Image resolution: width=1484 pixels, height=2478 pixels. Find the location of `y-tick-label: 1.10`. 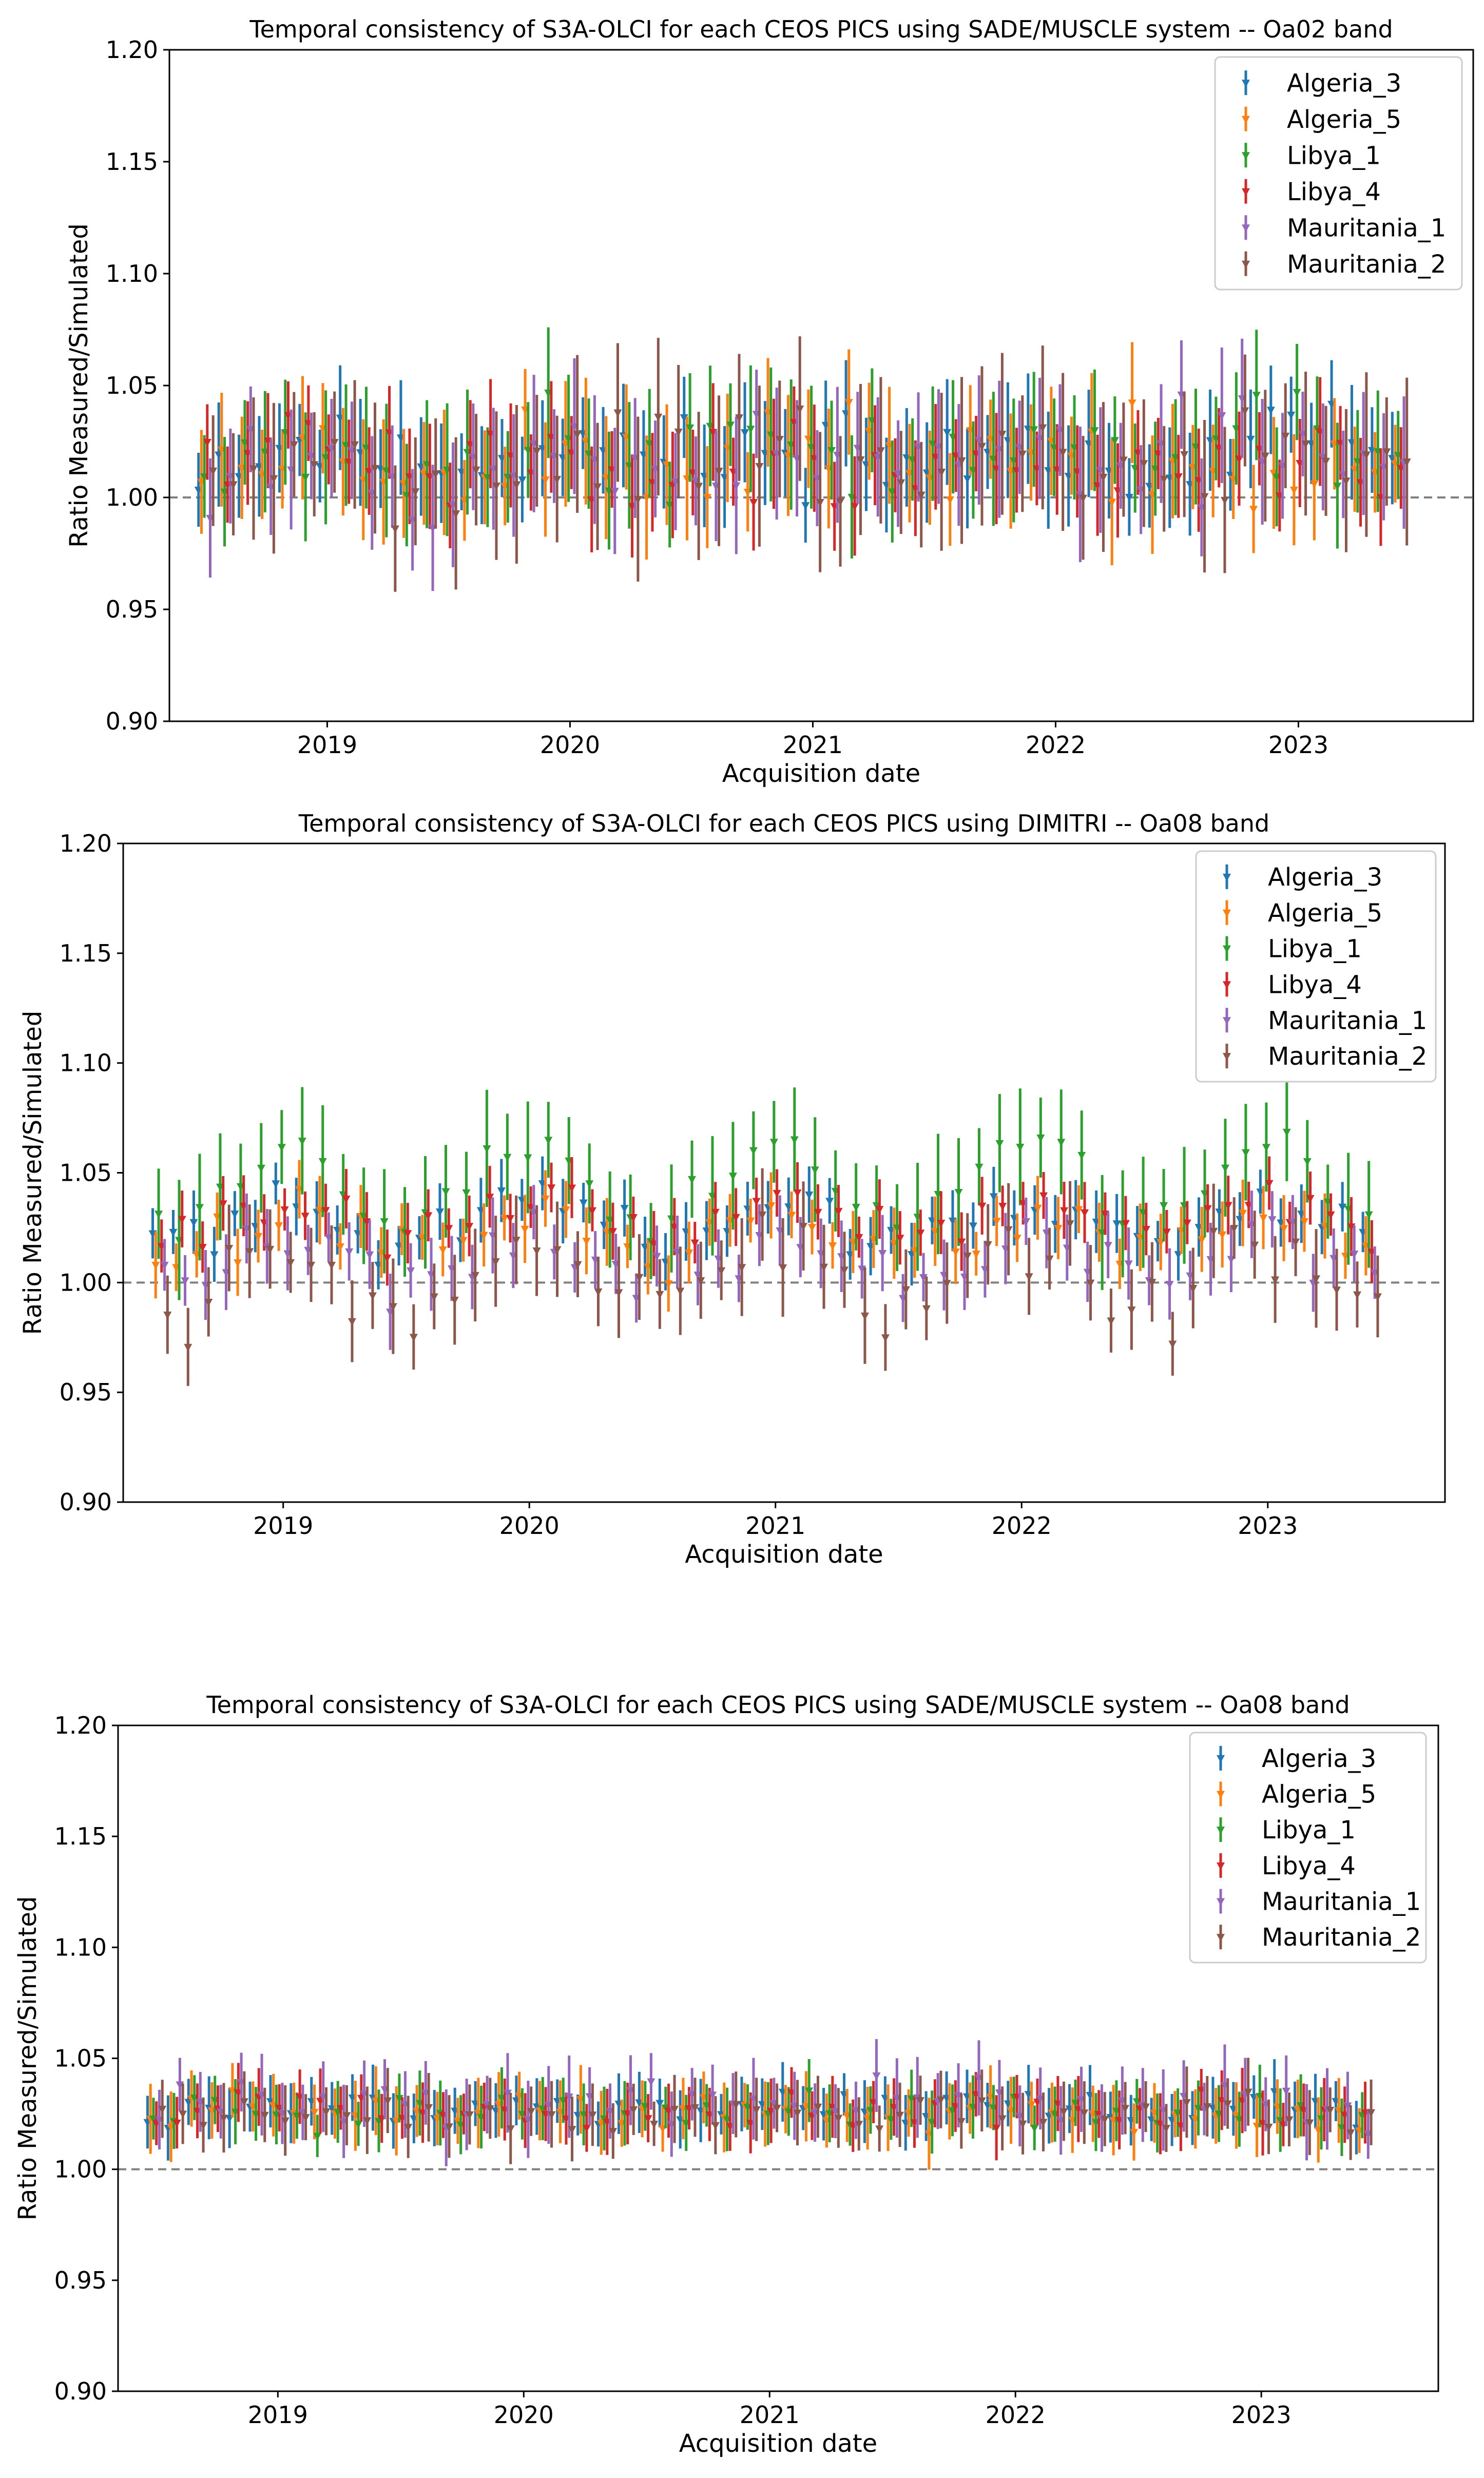

y-tick-label: 1.10 is located at coordinates (86, 1063).